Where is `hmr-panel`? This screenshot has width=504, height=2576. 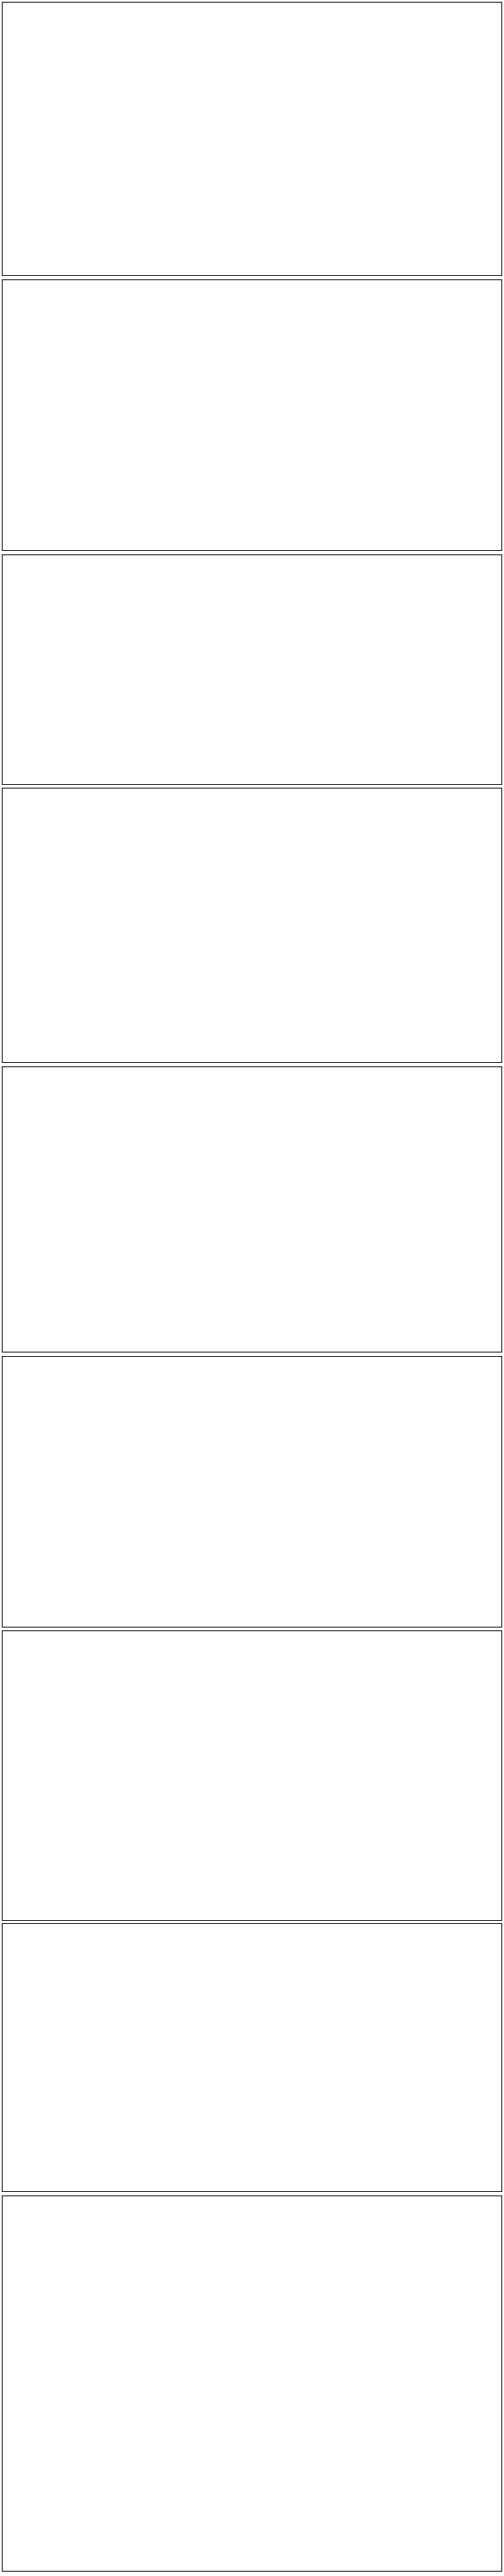 hmr-panel is located at coordinates (252, 669).